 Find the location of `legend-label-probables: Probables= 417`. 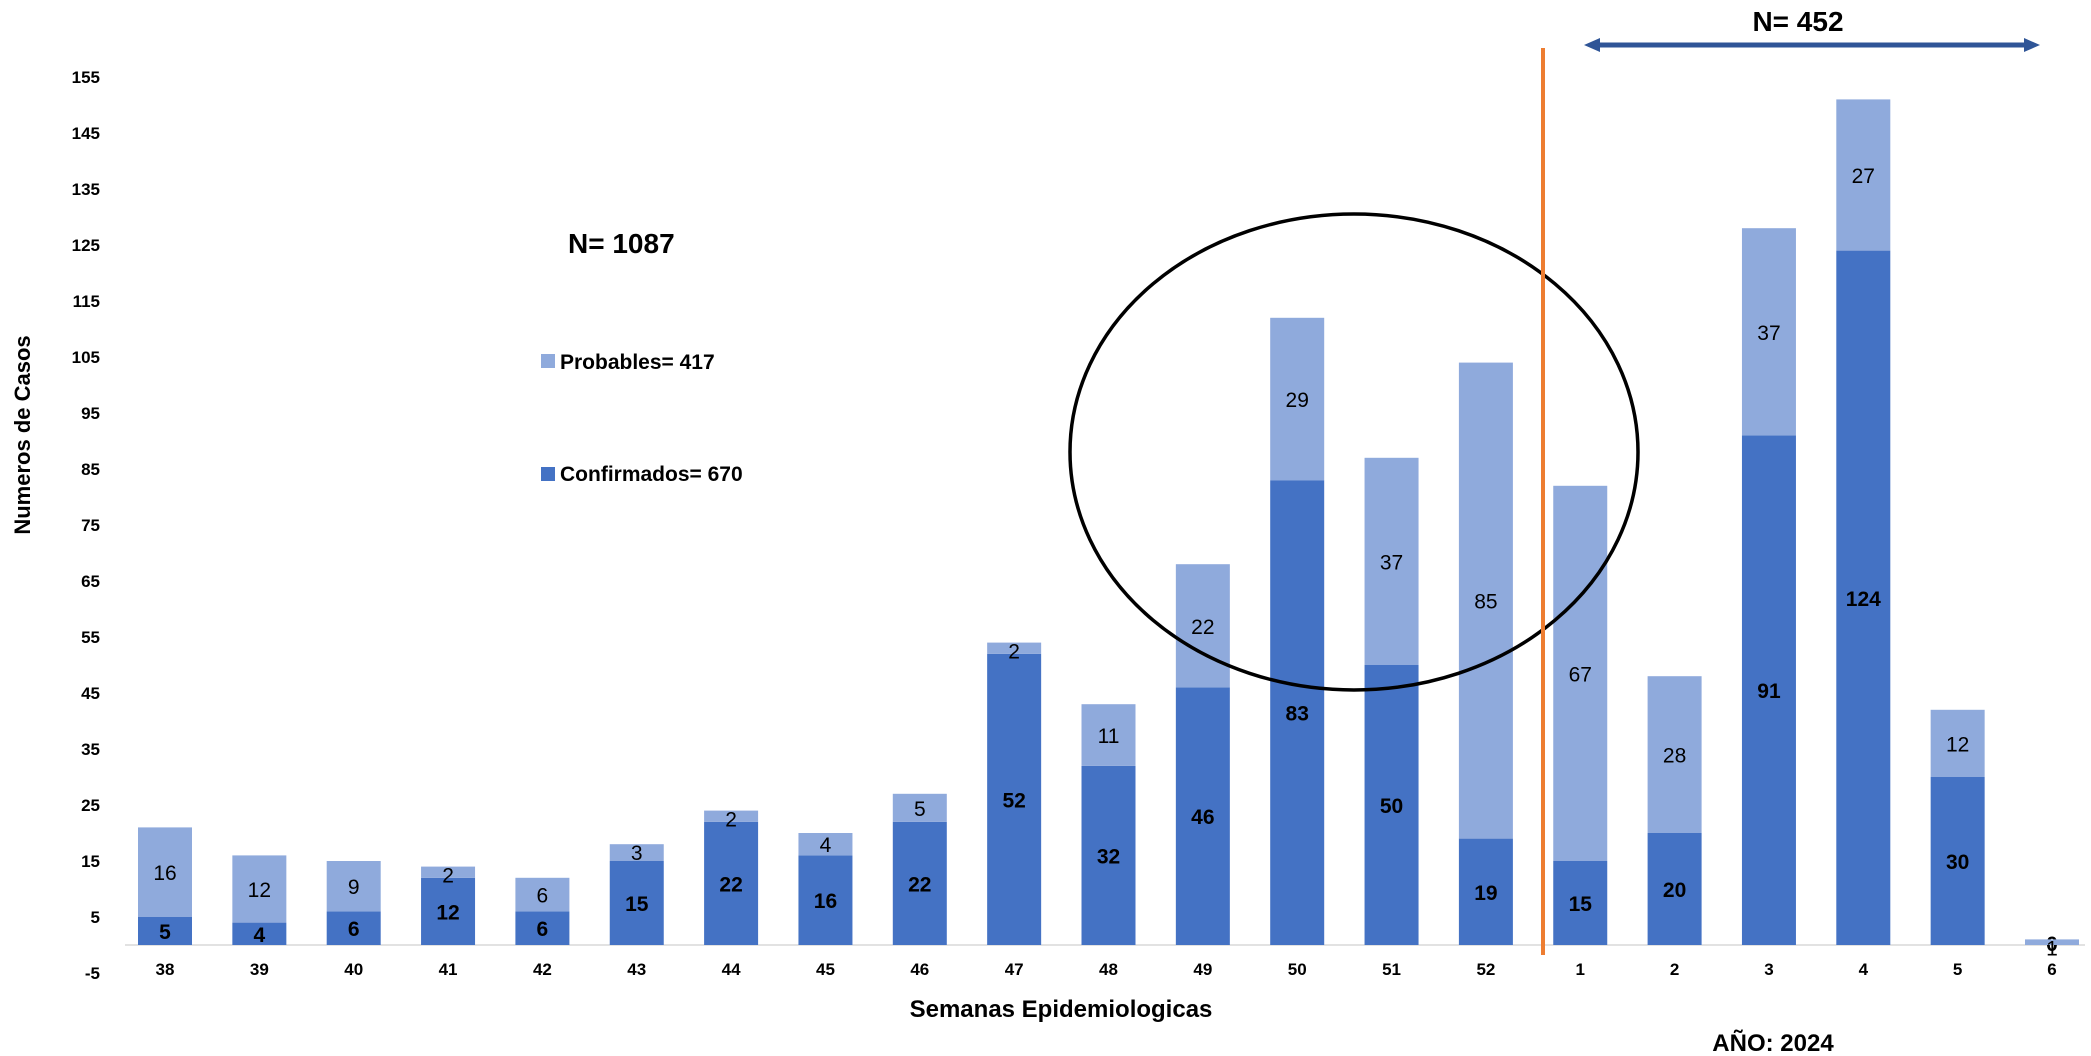

legend-label-probables: Probables= 417 is located at coordinates (637, 362).